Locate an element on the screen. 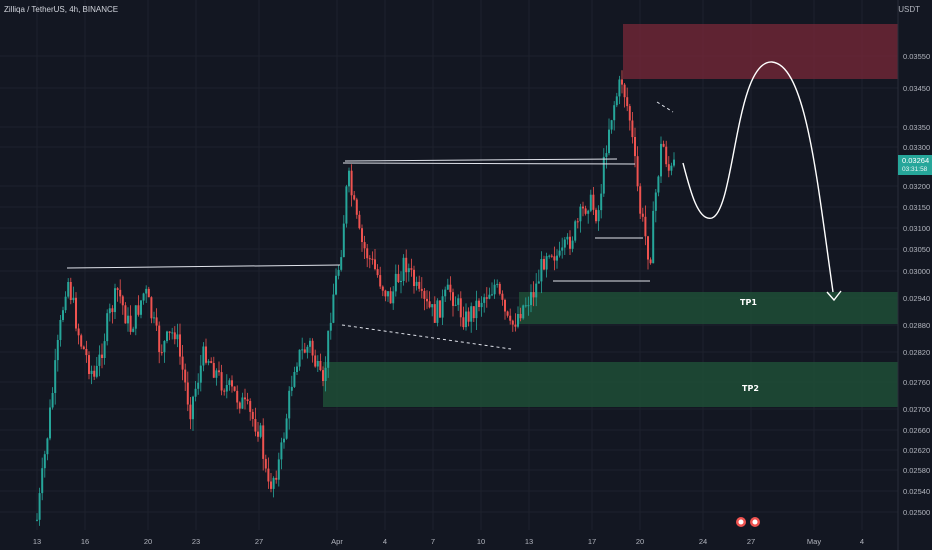 The image size is (932, 550). y-tick-label: 0.03150 is located at coordinates (916, 207).